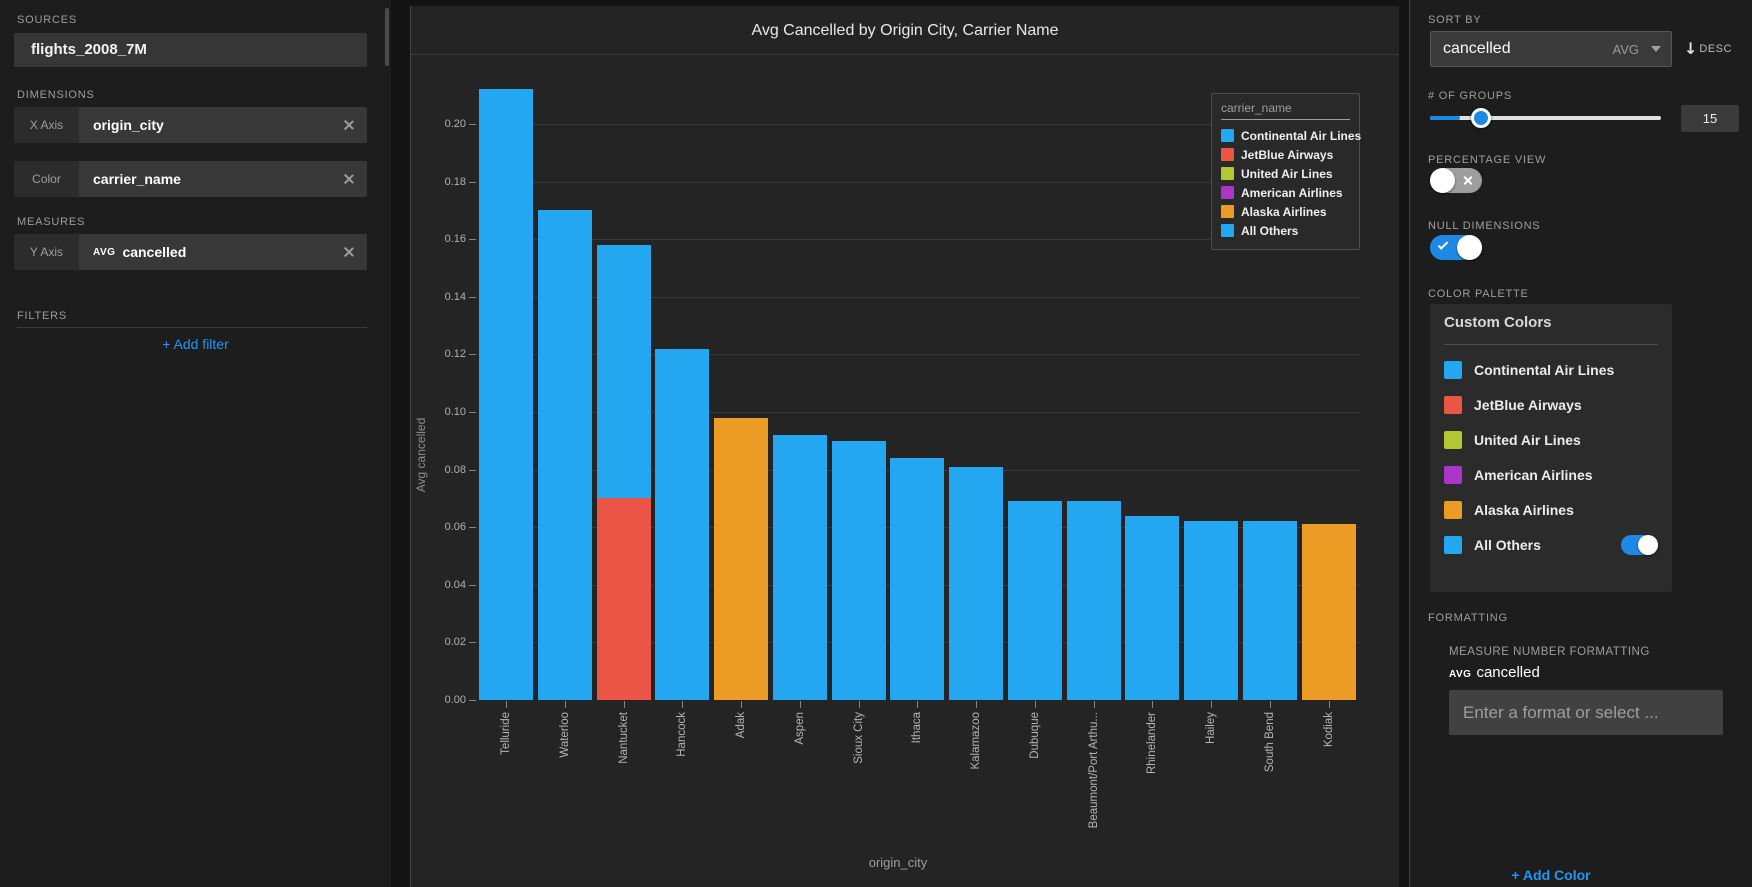 Image resolution: width=1752 pixels, height=887 pixels. Describe the element at coordinates (1544, 369) in the screenshot. I see `palette-label: Continental Air Lines` at that location.